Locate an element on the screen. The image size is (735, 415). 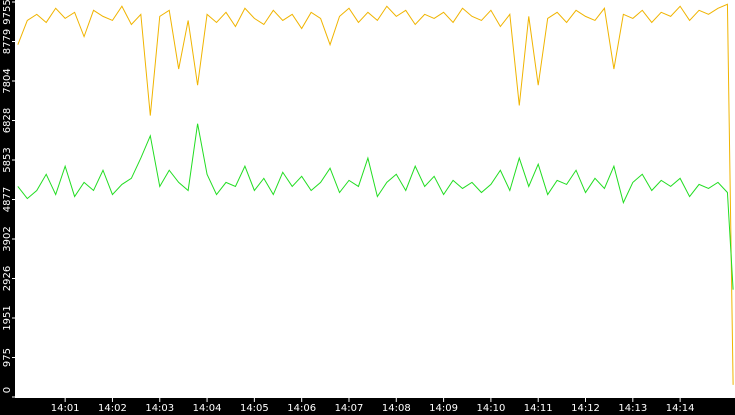
y-tick-label: 7804 is located at coordinates (7, 80).